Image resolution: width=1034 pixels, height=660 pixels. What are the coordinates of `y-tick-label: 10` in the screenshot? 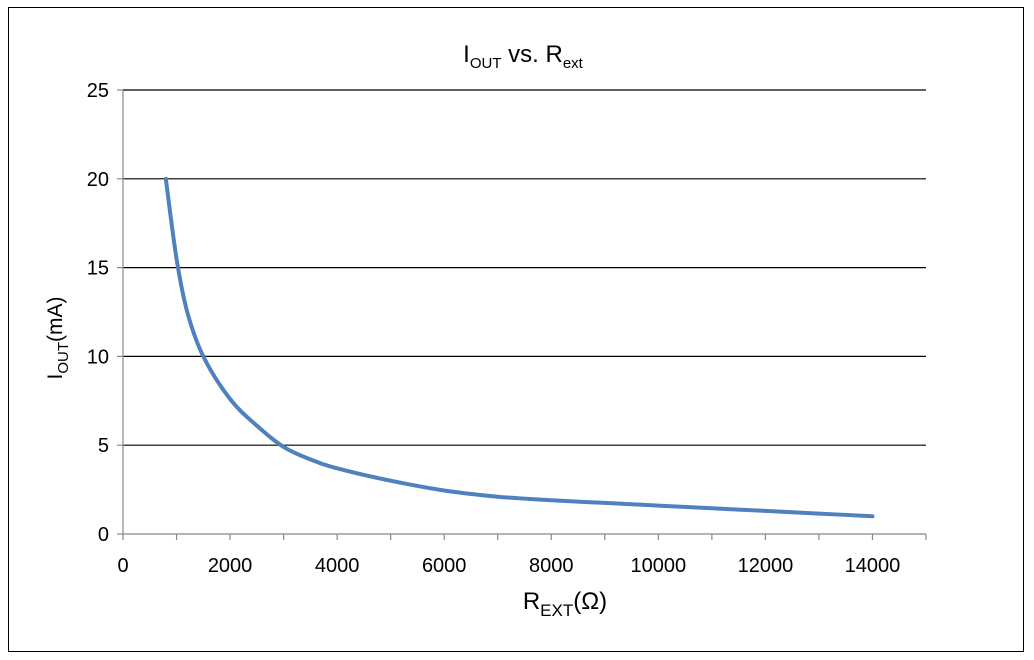 It's located at (98, 357).